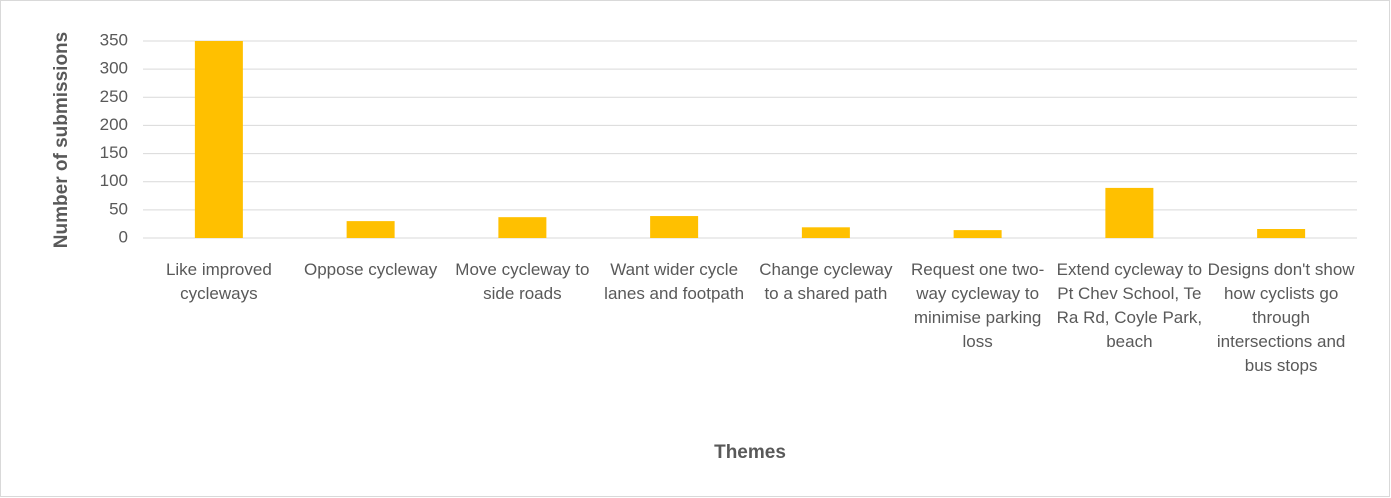 The height and width of the screenshot is (498, 1391). Describe the element at coordinates (114, 124) in the screenshot. I see `y-tick-label: 200` at that location.